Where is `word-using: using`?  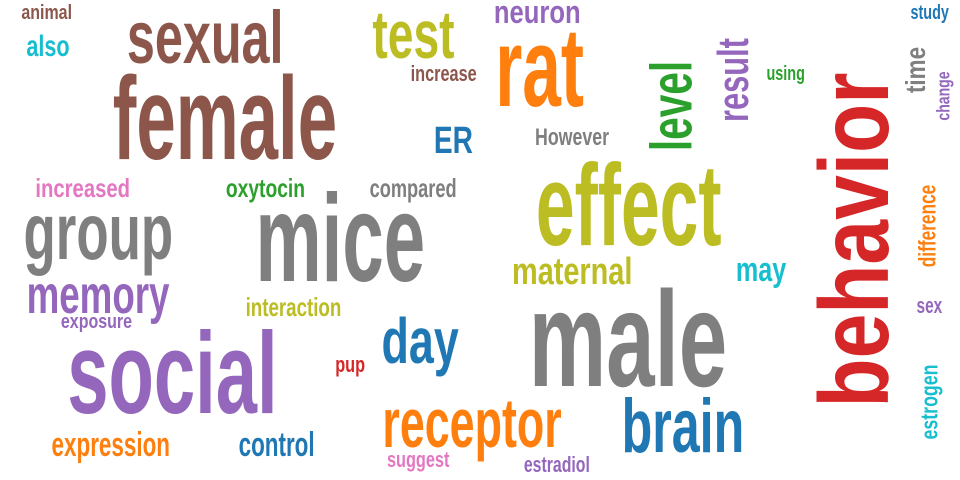
word-using: using is located at coordinates (785, 74).